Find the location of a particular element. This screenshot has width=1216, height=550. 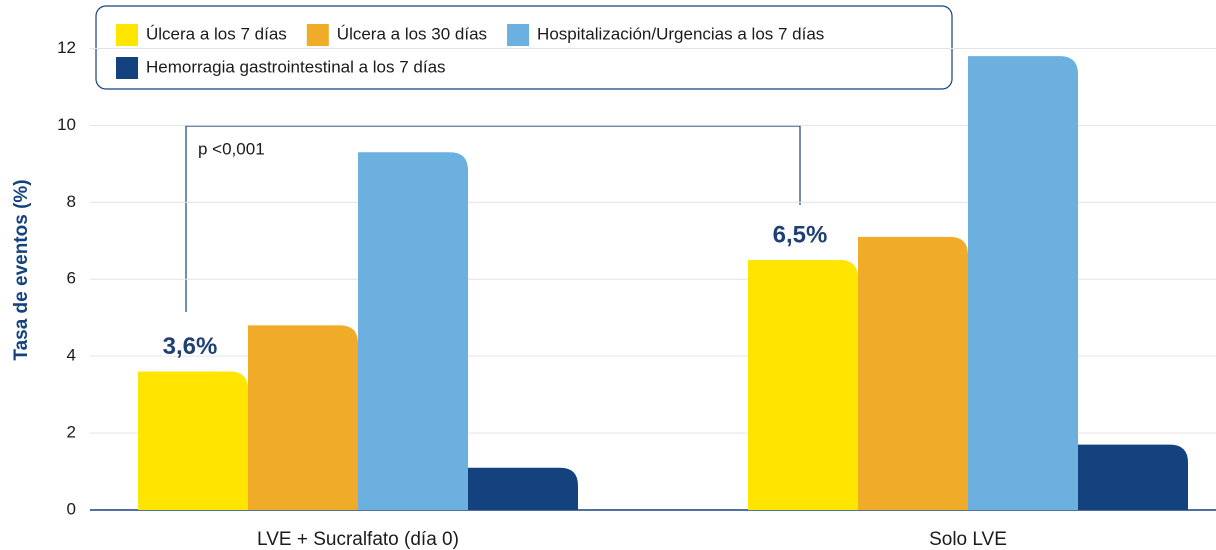

x-tick-label: Solo LVE is located at coordinates (968, 539).